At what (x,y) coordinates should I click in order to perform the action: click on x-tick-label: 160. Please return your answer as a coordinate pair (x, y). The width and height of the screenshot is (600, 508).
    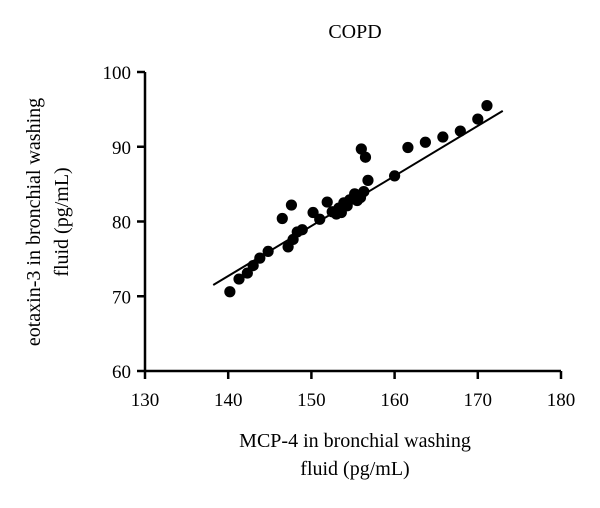
    Looking at the image, I should click on (394, 400).